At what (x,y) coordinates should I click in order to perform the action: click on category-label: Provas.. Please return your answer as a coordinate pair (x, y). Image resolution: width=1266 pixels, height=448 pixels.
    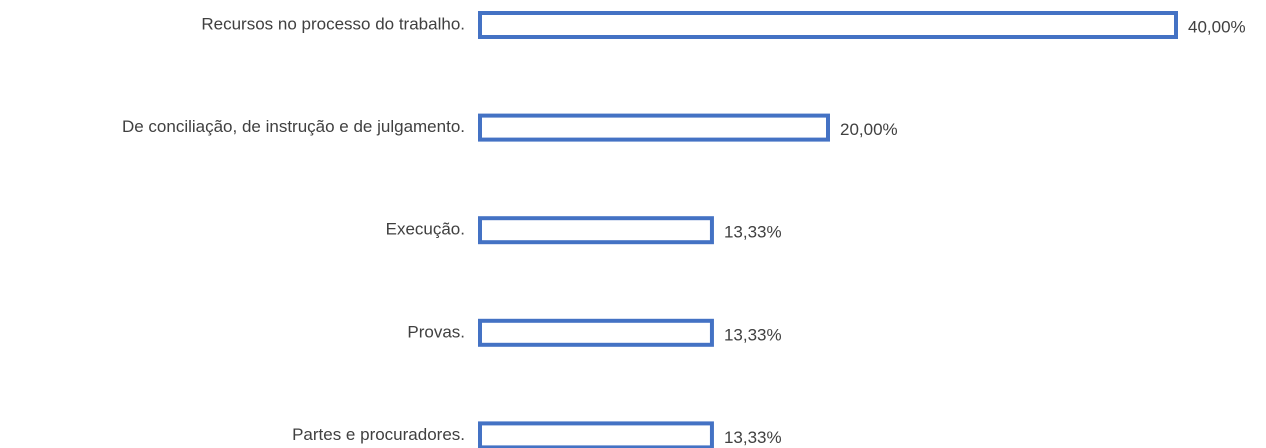
    Looking at the image, I should click on (436, 331).